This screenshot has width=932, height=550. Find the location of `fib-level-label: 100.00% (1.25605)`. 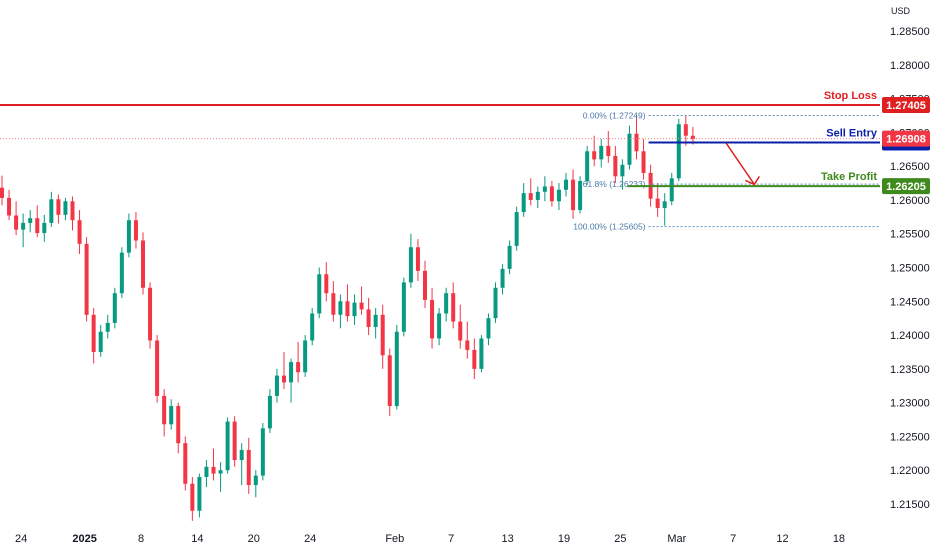

fib-level-label: 100.00% (1.25605) is located at coordinates (609, 227).